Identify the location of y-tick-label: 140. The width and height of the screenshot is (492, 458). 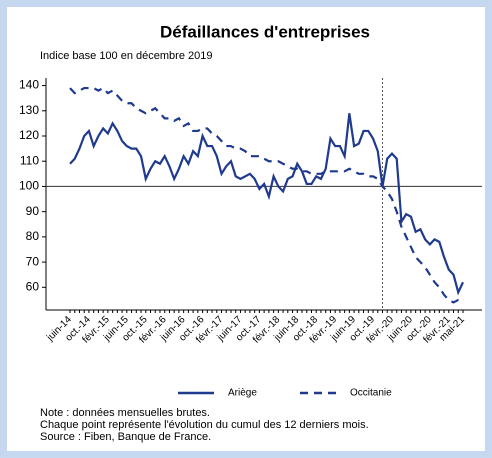
(29, 85).